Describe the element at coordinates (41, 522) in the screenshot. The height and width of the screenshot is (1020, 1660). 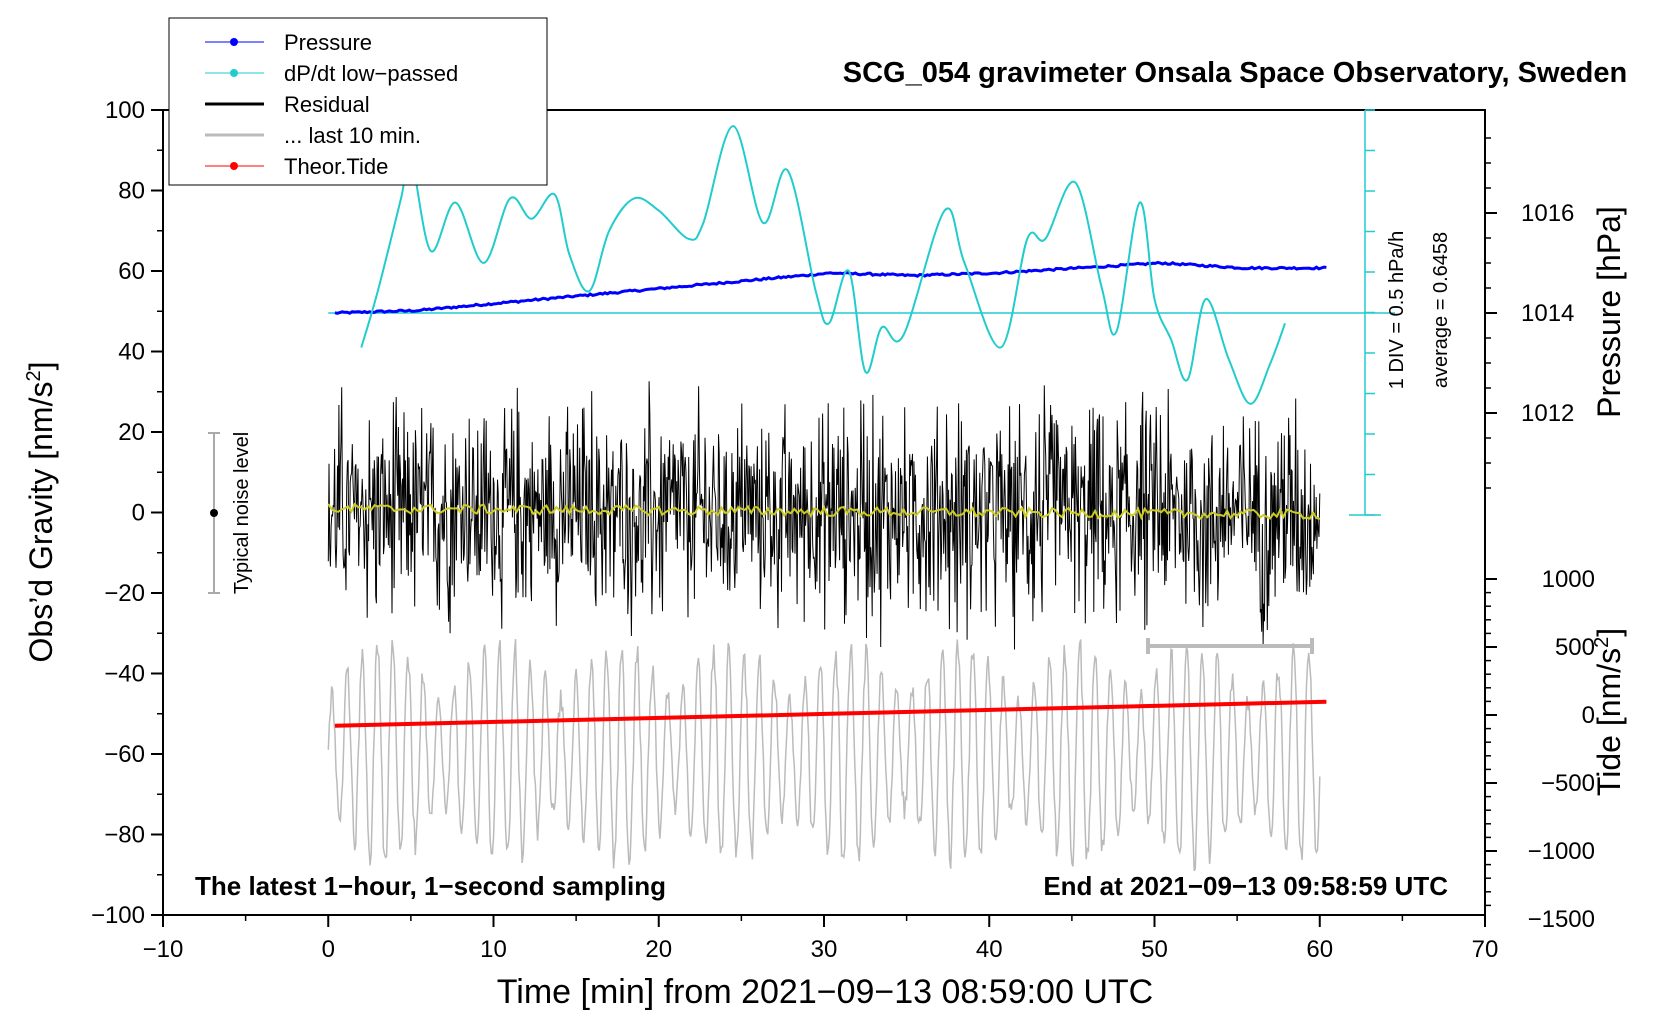
I see `y-label-main: Obs’d Gravity [nm/s` at that location.